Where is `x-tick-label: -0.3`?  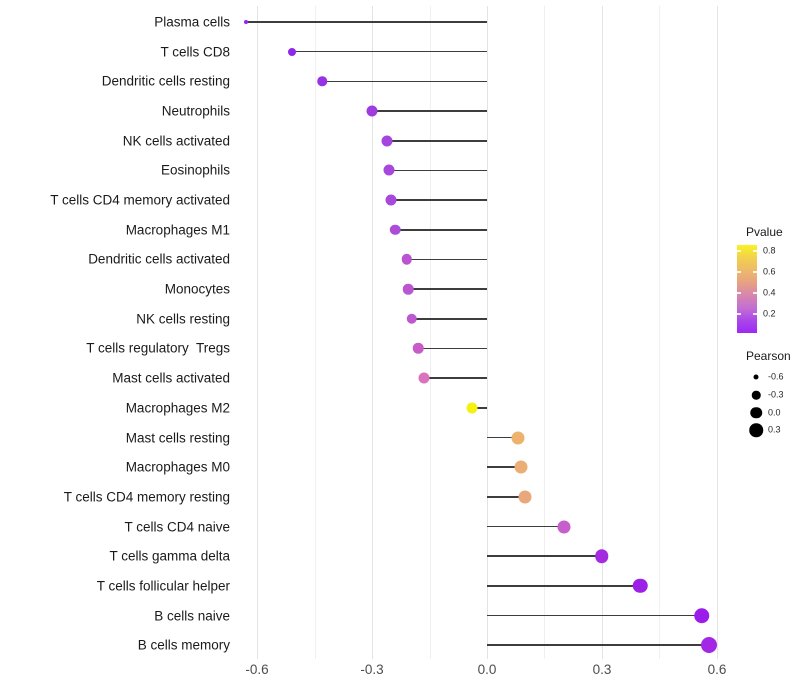
x-tick-label: -0.3 is located at coordinates (372, 669).